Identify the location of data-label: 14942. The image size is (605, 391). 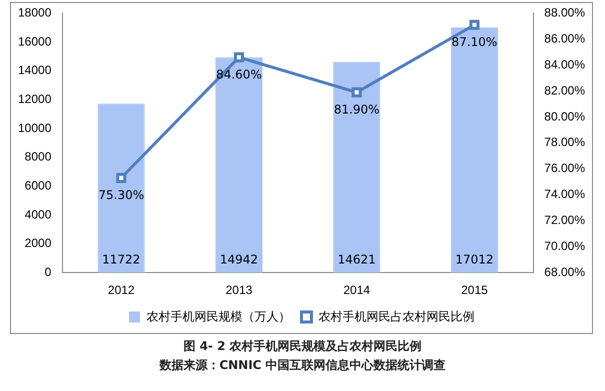
(239, 259).